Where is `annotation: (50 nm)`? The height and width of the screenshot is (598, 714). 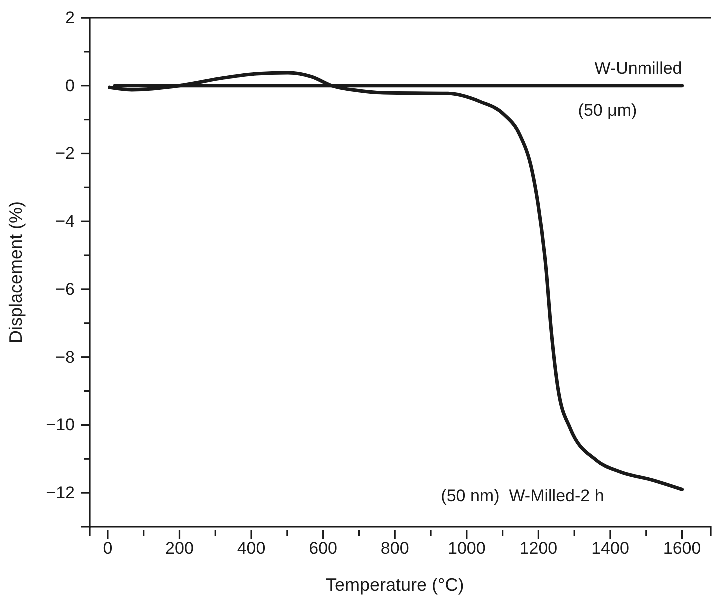
annotation: (50 nm) is located at coordinates (475, 496).